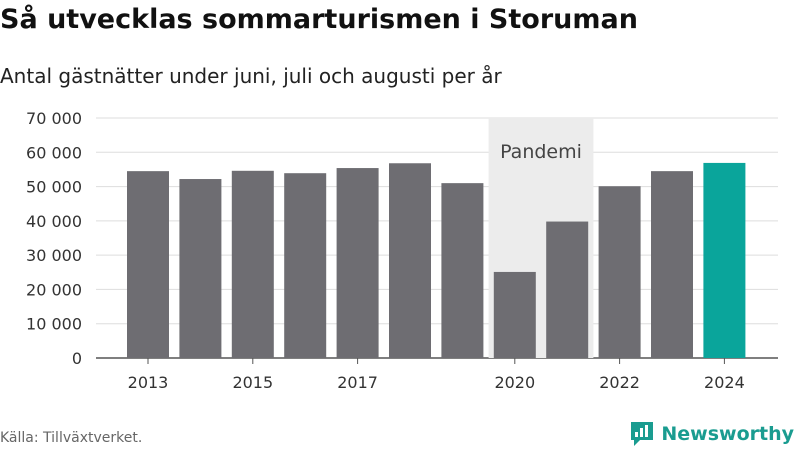  Describe the element at coordinates (724, 260) in the screenshot. I see `bar-2024` at that location.